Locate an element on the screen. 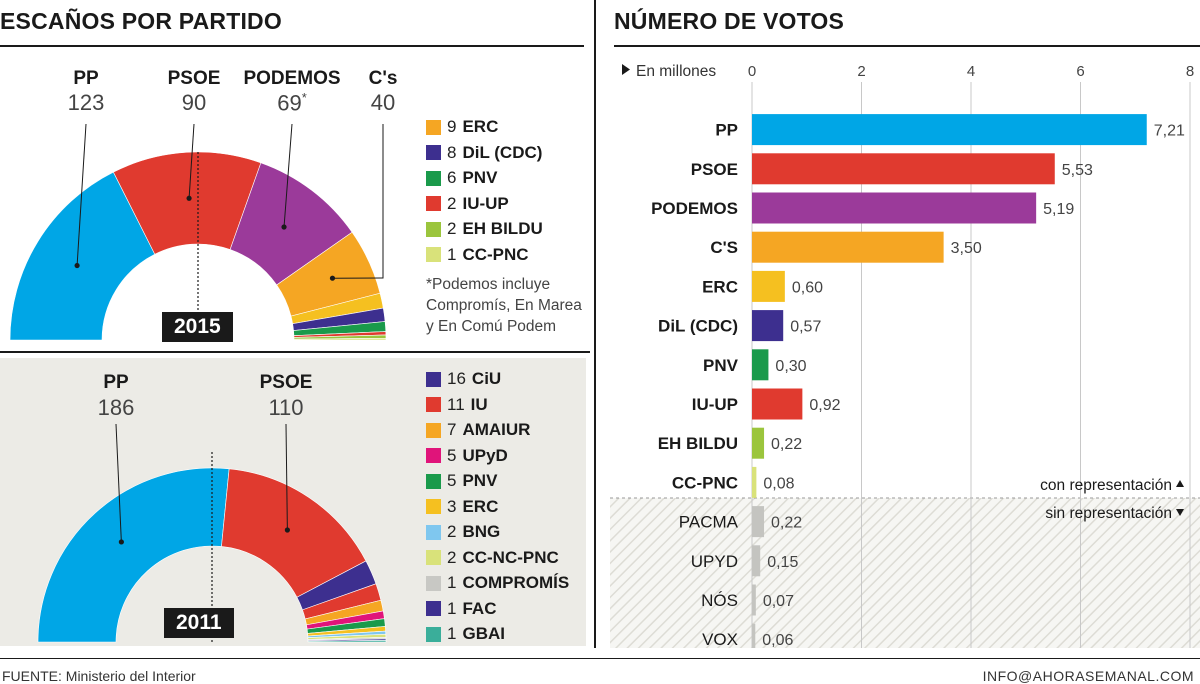 The width and height of the screenshot is (1200, 684). legend-item-ciu: 16 CiU is located at coordinates (463, 379).